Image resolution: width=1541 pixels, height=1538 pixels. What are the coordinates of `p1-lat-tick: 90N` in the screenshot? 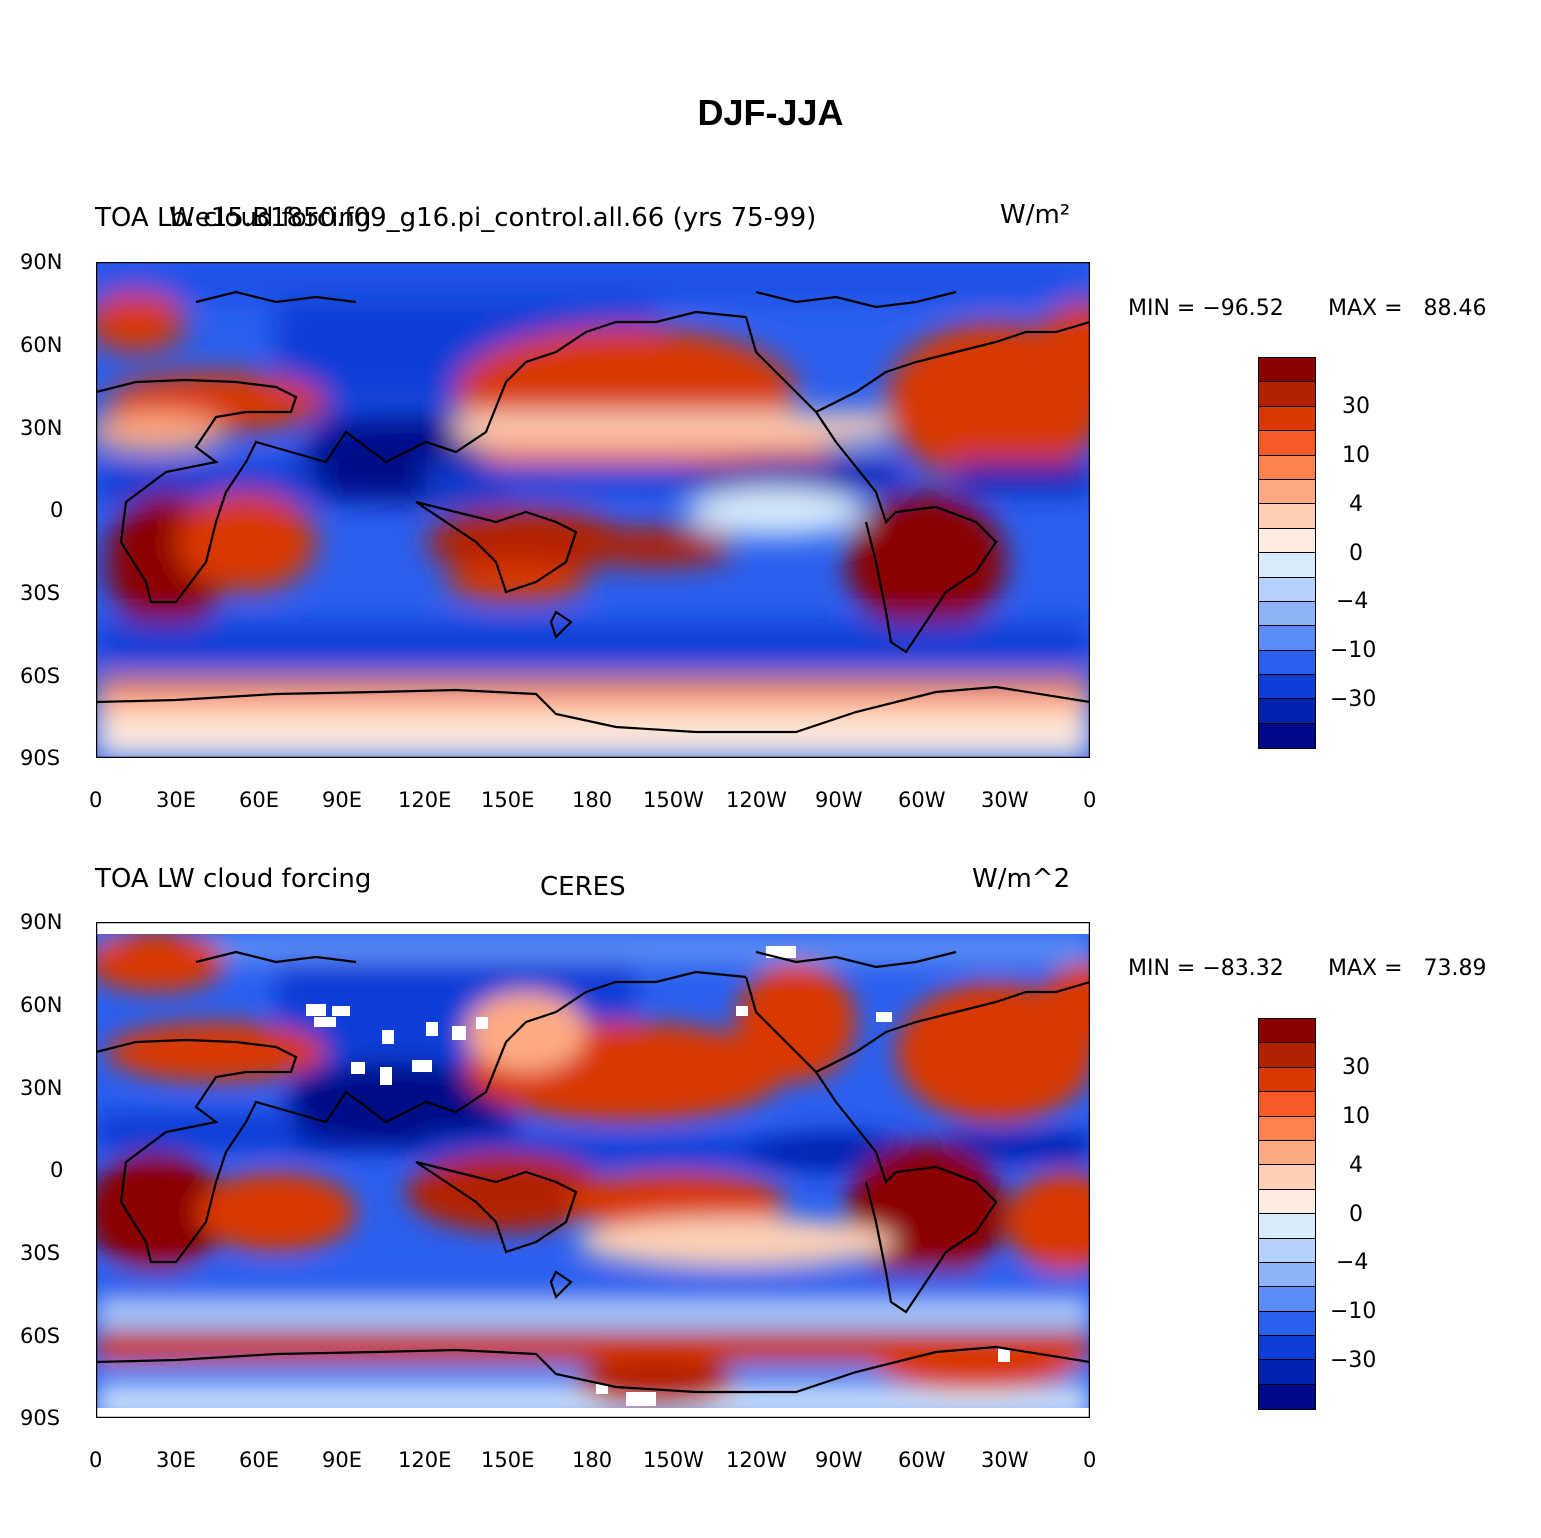 It's located at (41, 262).